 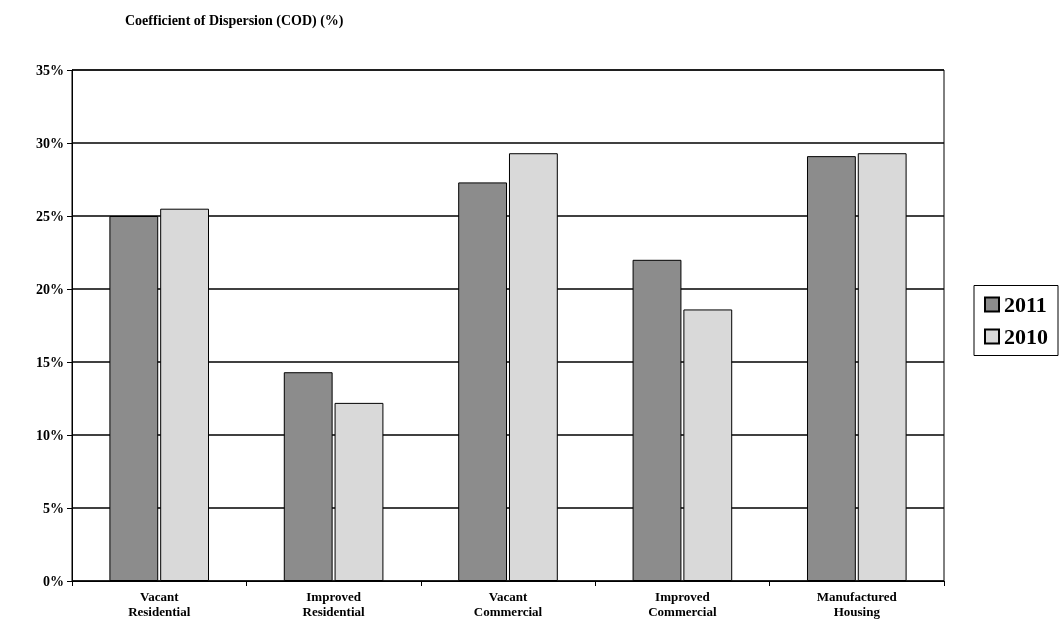 I want to click on y-tick-label: 20%, so click(x=50, y=289).